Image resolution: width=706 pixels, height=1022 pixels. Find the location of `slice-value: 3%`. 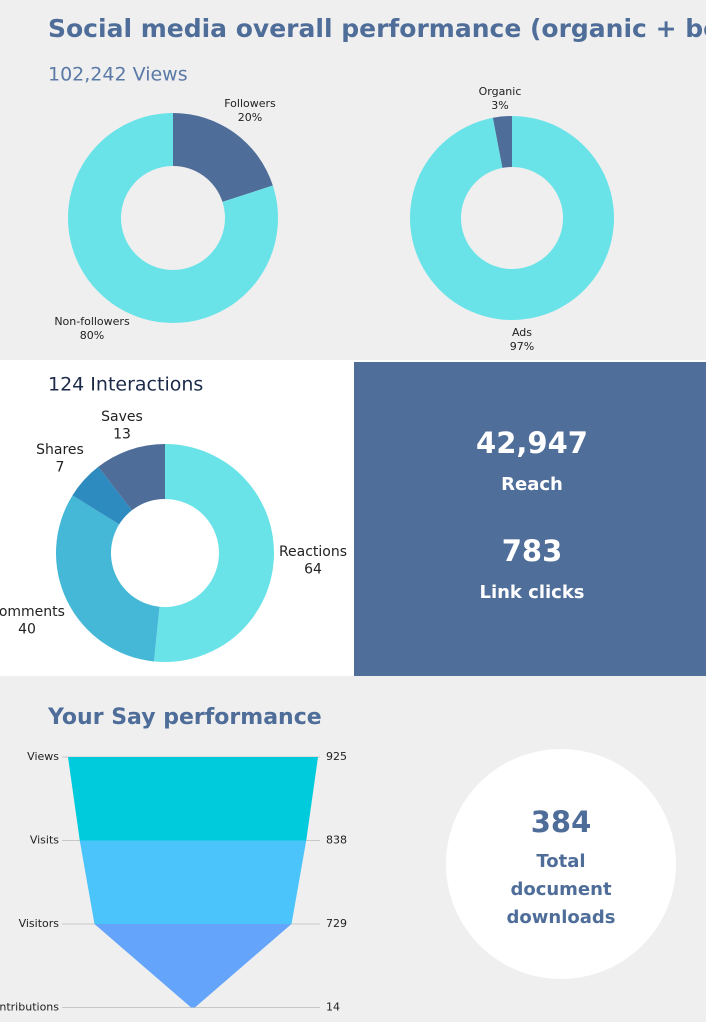

slice-value: 3% is located at coordinates (499, 105).